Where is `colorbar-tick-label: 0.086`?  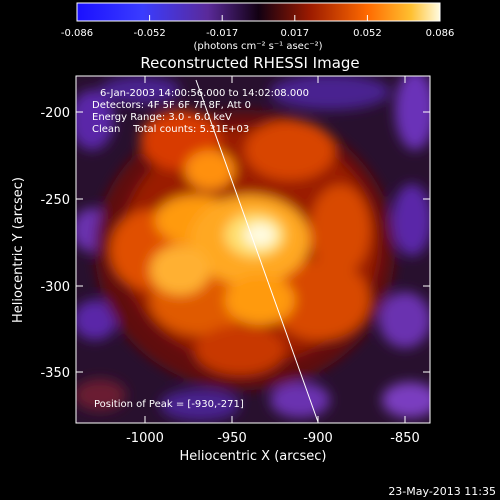 colorbar-tick-label: 0.086 is located at coordinates (440, 33).